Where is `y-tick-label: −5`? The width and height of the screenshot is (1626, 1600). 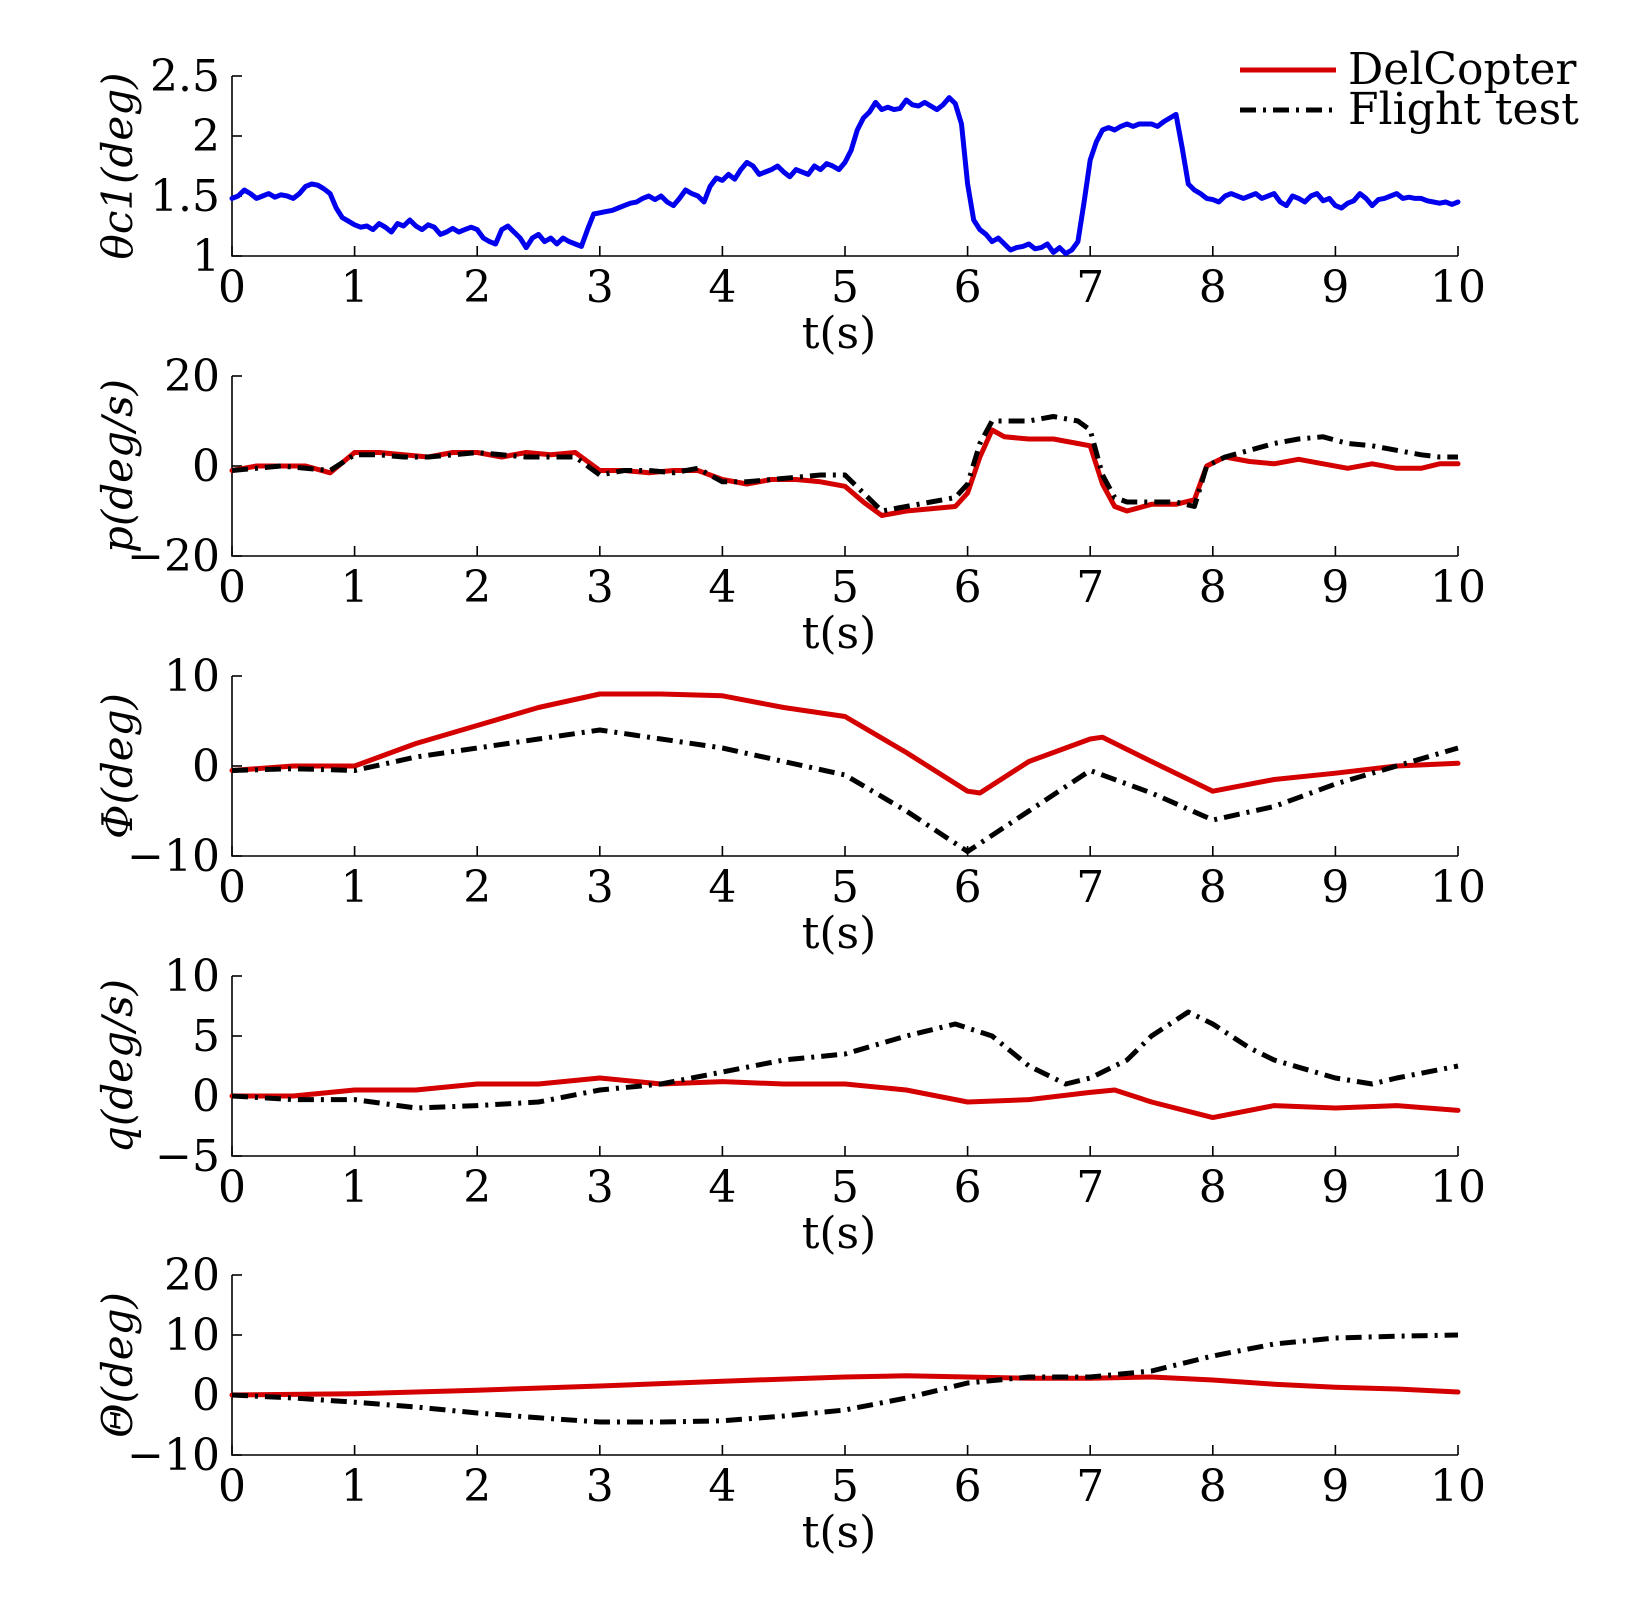
y-tick-label: −5 is located at coordinates (187, 1156).